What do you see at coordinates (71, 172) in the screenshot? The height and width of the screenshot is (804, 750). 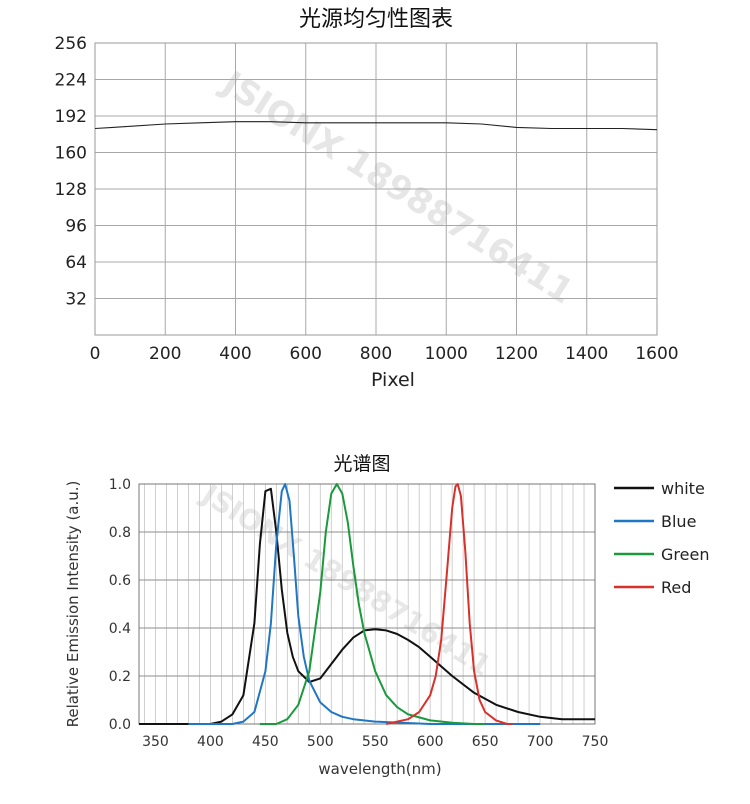 I see `uniformity-y-ticks: 32 64 96 128 160 192 224 256` at bounding box center [71, 172].